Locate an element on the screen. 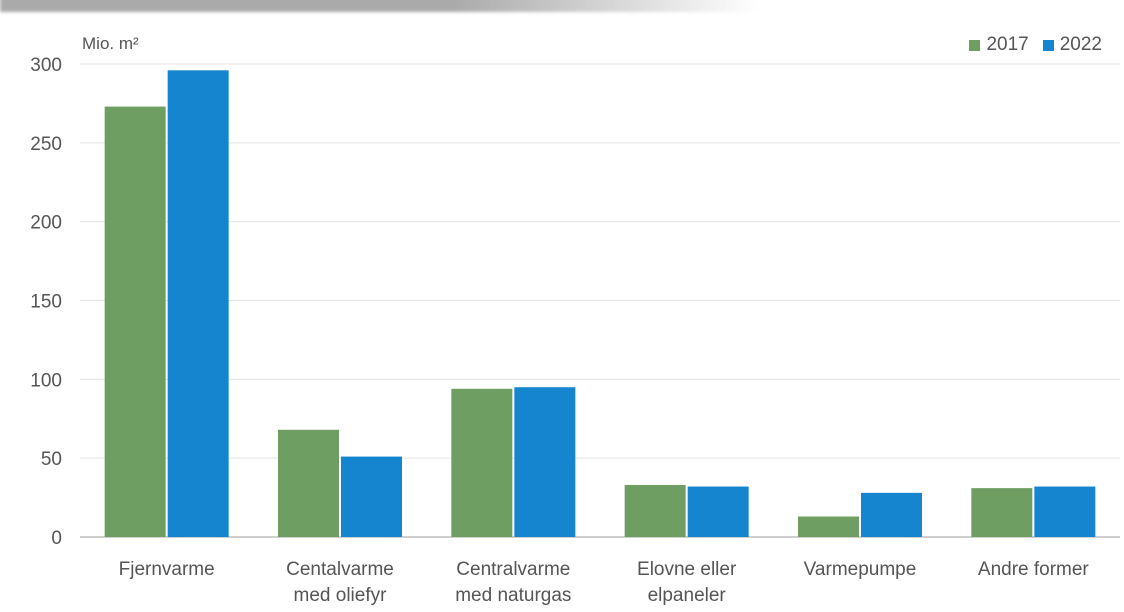  x-category-label: med naturgas is located at coordinates (513, 595).